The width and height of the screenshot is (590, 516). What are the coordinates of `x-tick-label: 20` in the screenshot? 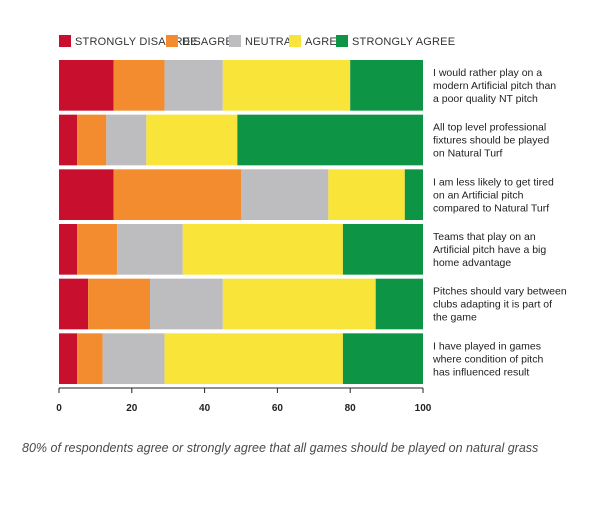 It's located at (132, 408).